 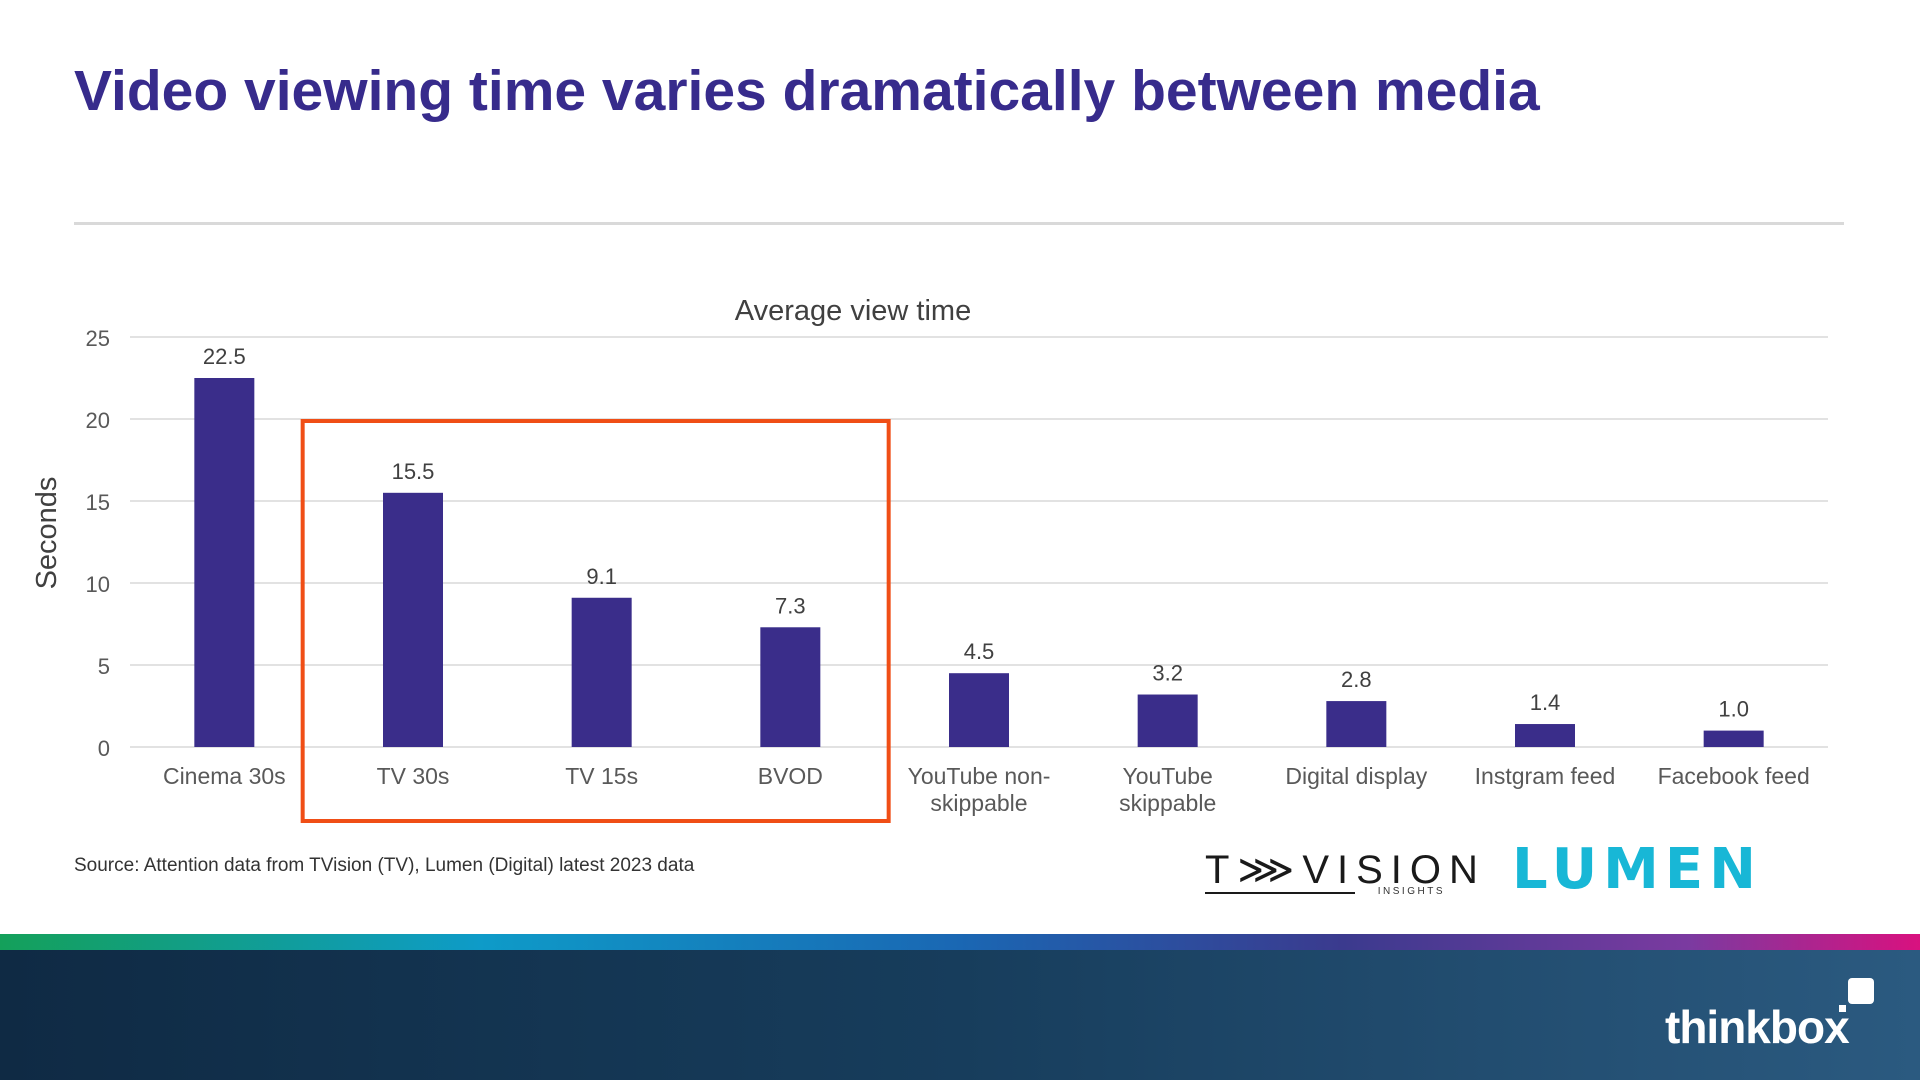 What do you see at coordinates (1167, 673) in the screenshot?
I see `data-label: 3.2` at bounding box center [1167, 673].